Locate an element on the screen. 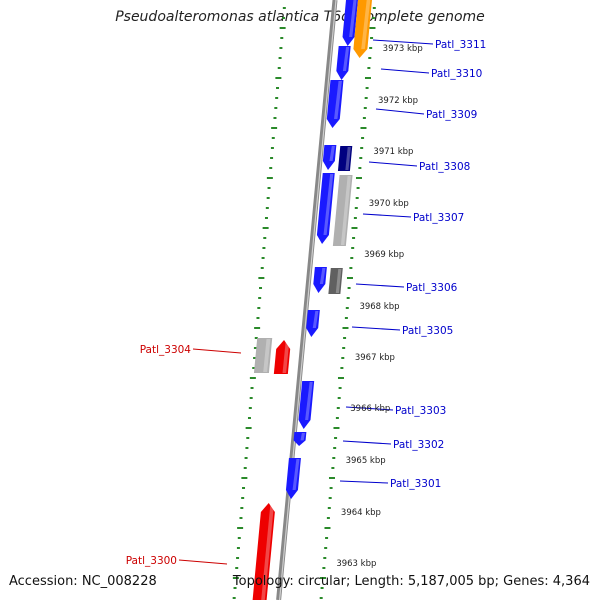  gene-patl-3304-gray is located at coordinates (263, 355).